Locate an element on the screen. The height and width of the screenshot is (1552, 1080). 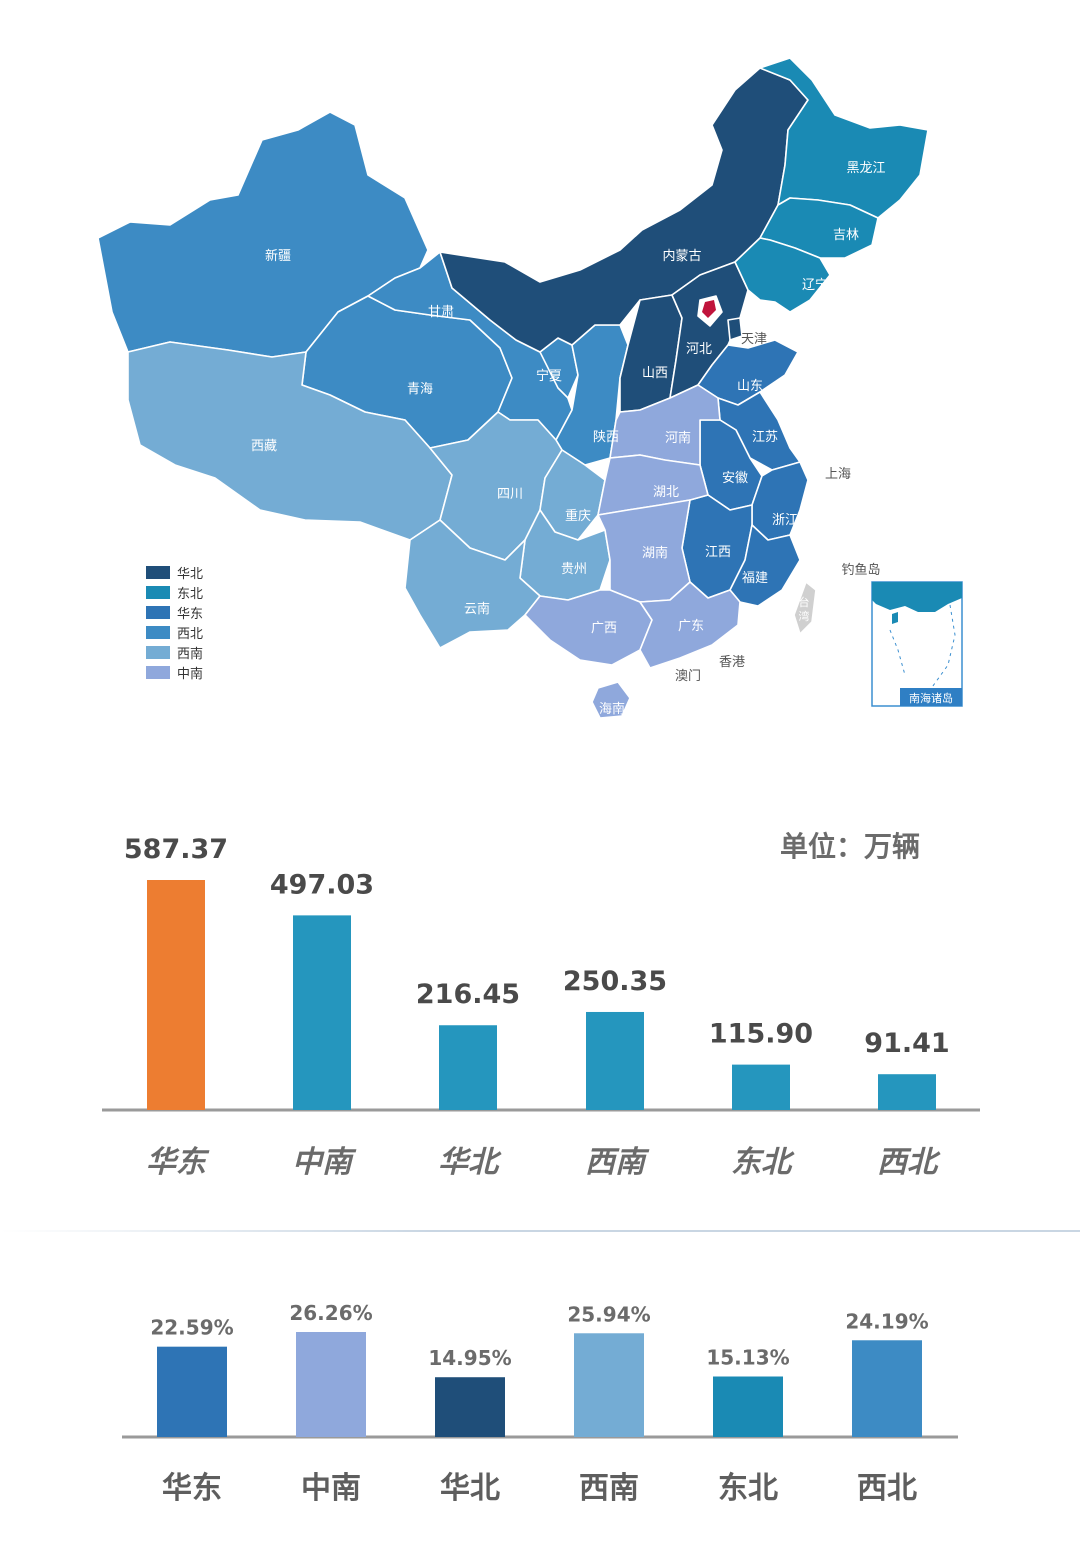
bar-value-label: 587.37 is located at coordinates (176, 849).